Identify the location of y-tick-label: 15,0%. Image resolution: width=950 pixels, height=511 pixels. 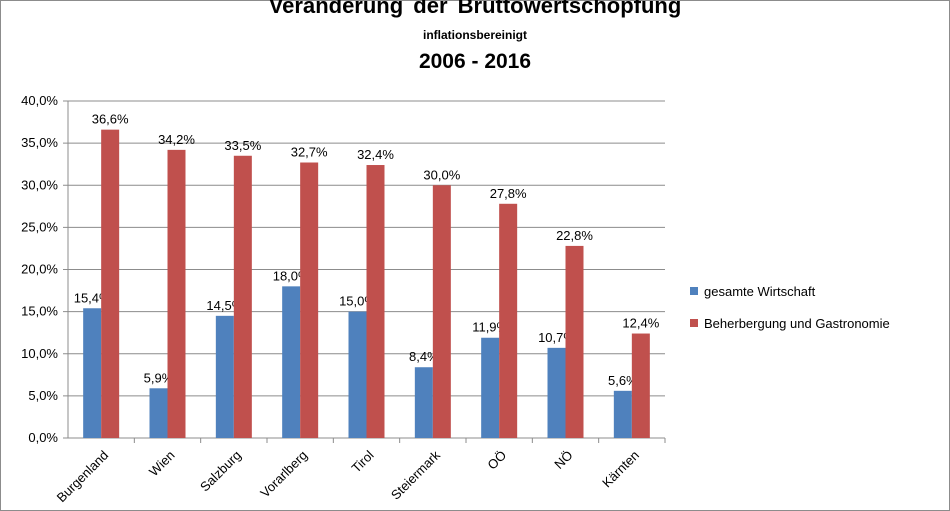
(39, 311).